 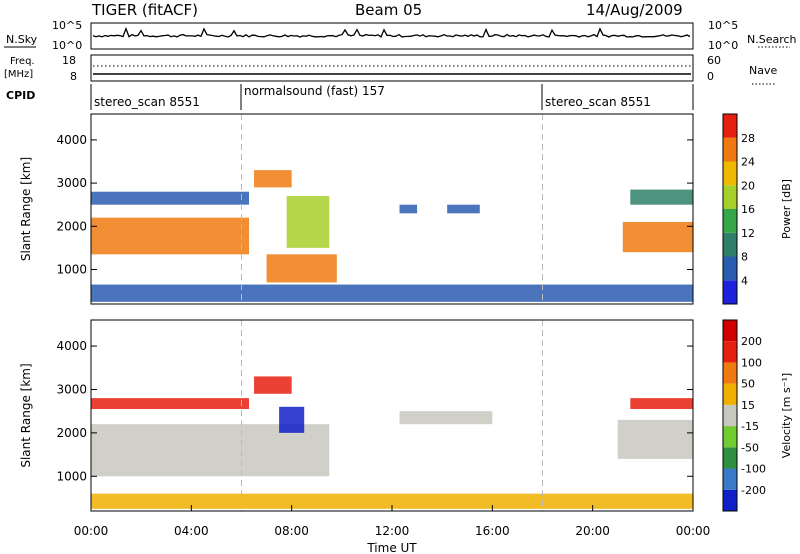 What do you see at coordinates (714, 60) in the screenshot?
I see `nave-tick-top: 60` at bounding box center [714, 60].